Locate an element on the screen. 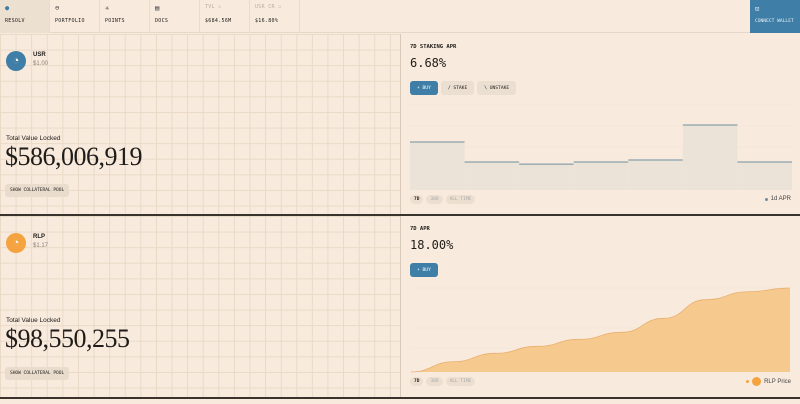 This screenshot has width=800, height=404. price-area is located at coordinates (600, 330).